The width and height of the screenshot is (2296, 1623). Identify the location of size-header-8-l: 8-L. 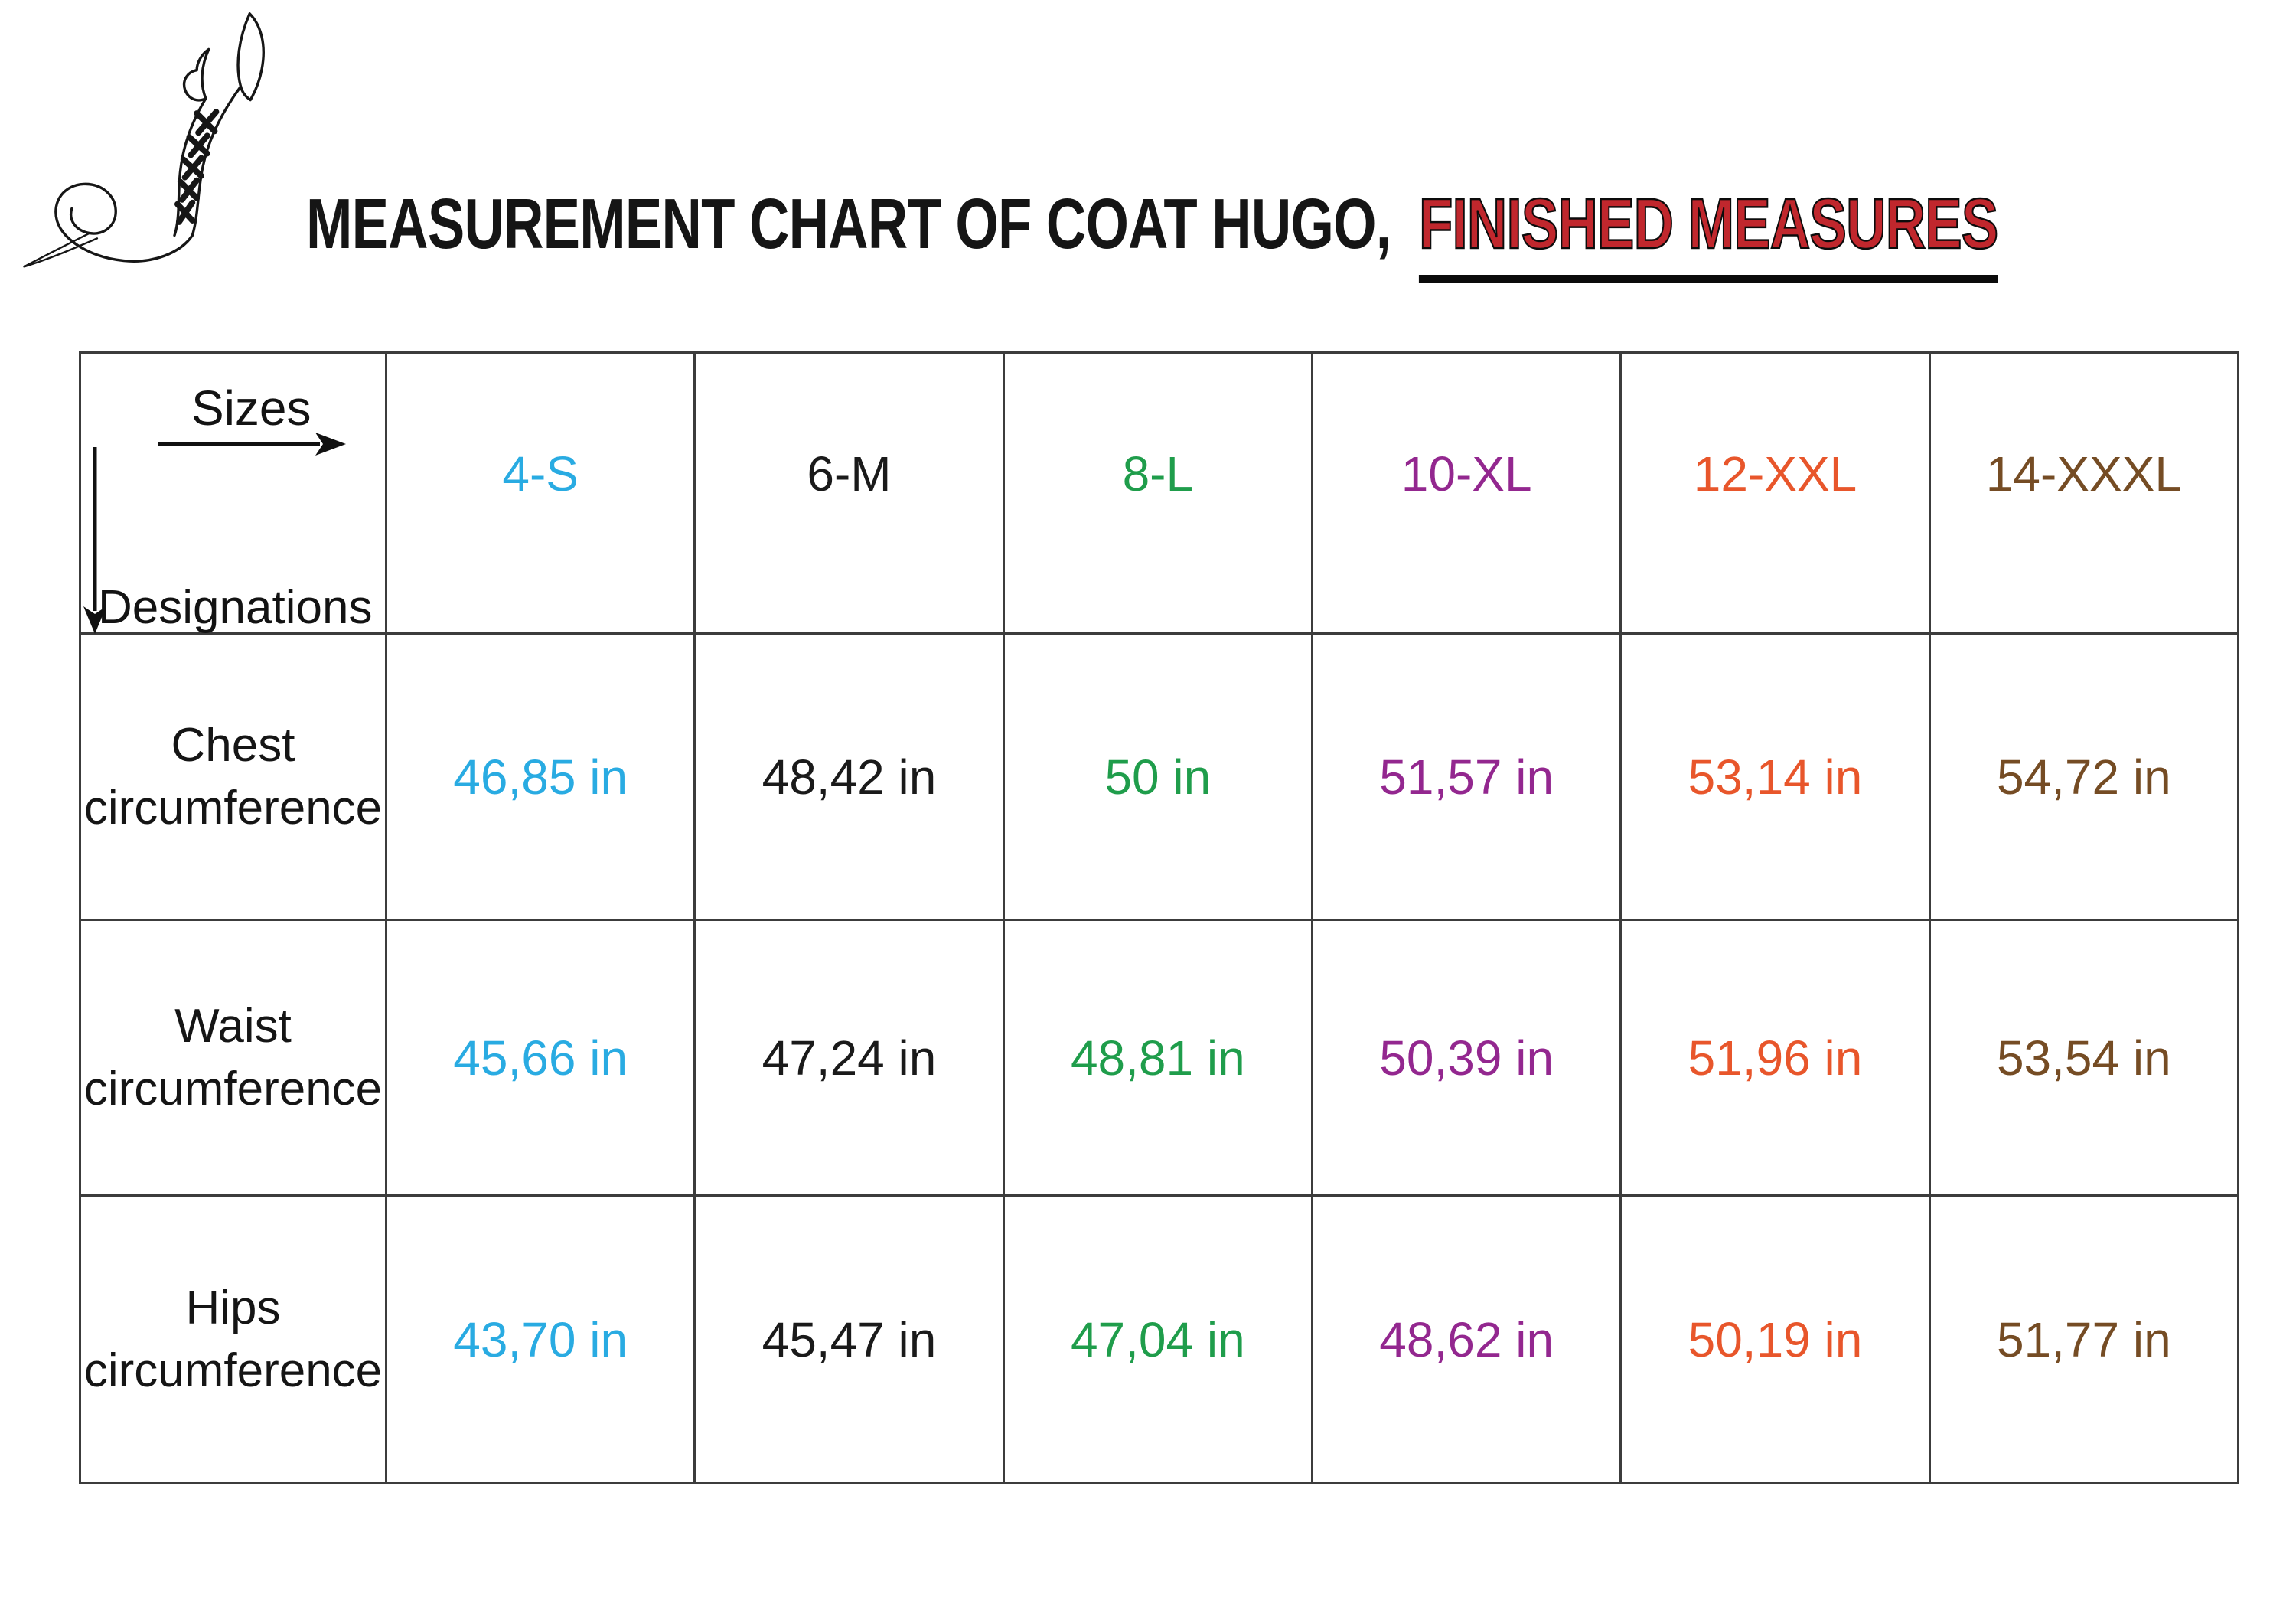
(1158, 494).